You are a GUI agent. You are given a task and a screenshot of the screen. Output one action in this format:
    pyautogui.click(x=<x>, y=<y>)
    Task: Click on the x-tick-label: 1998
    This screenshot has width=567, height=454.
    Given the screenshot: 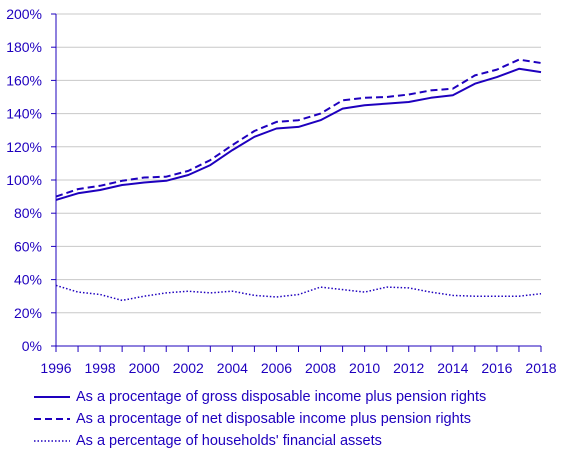 What is the action you would take?
    pyautogui.click(x=100, y=368)
    